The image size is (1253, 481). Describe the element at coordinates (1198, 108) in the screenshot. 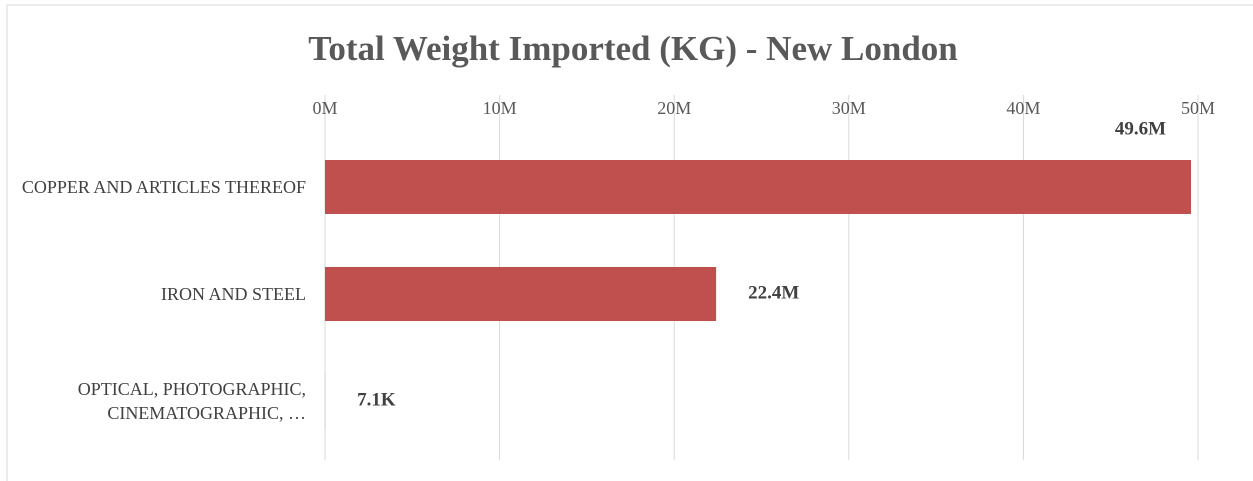

I see `x-tick-label: 50M` at that location.